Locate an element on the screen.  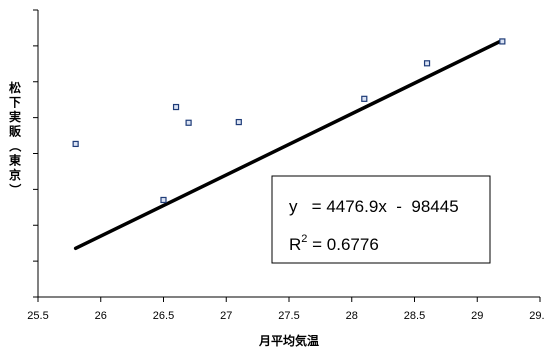
x-tick-label: 26 is located at coordinates (101, 316).